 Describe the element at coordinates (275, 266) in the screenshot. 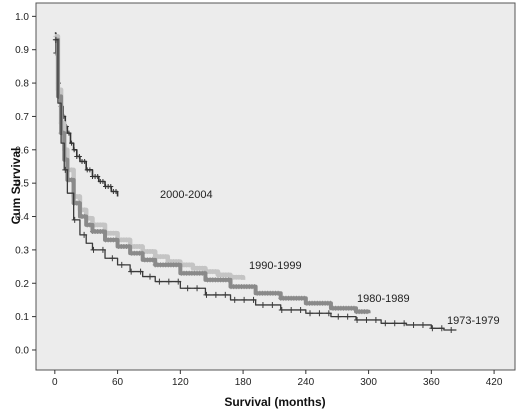

I see `series-label: 1990-1999` at that location.